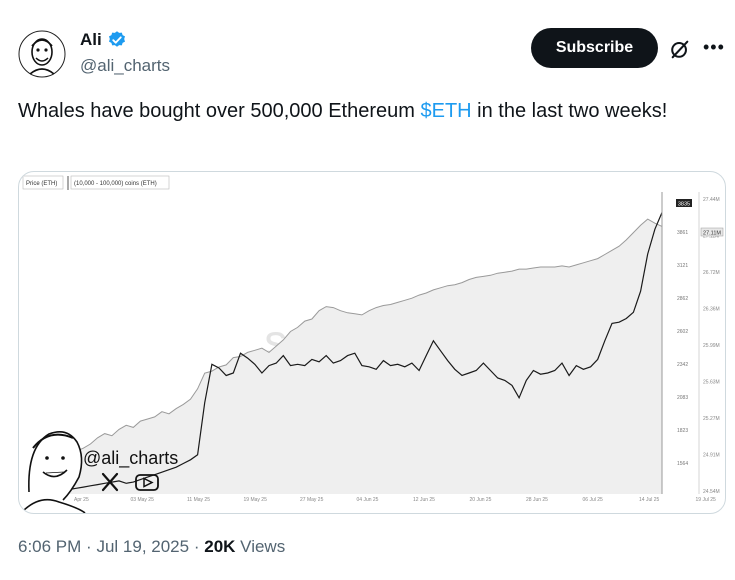  What do you see at coordinates (682, 398) in the screenshot?
I see `y-left-tick-label: 2083` at bounding box center [682, 398].